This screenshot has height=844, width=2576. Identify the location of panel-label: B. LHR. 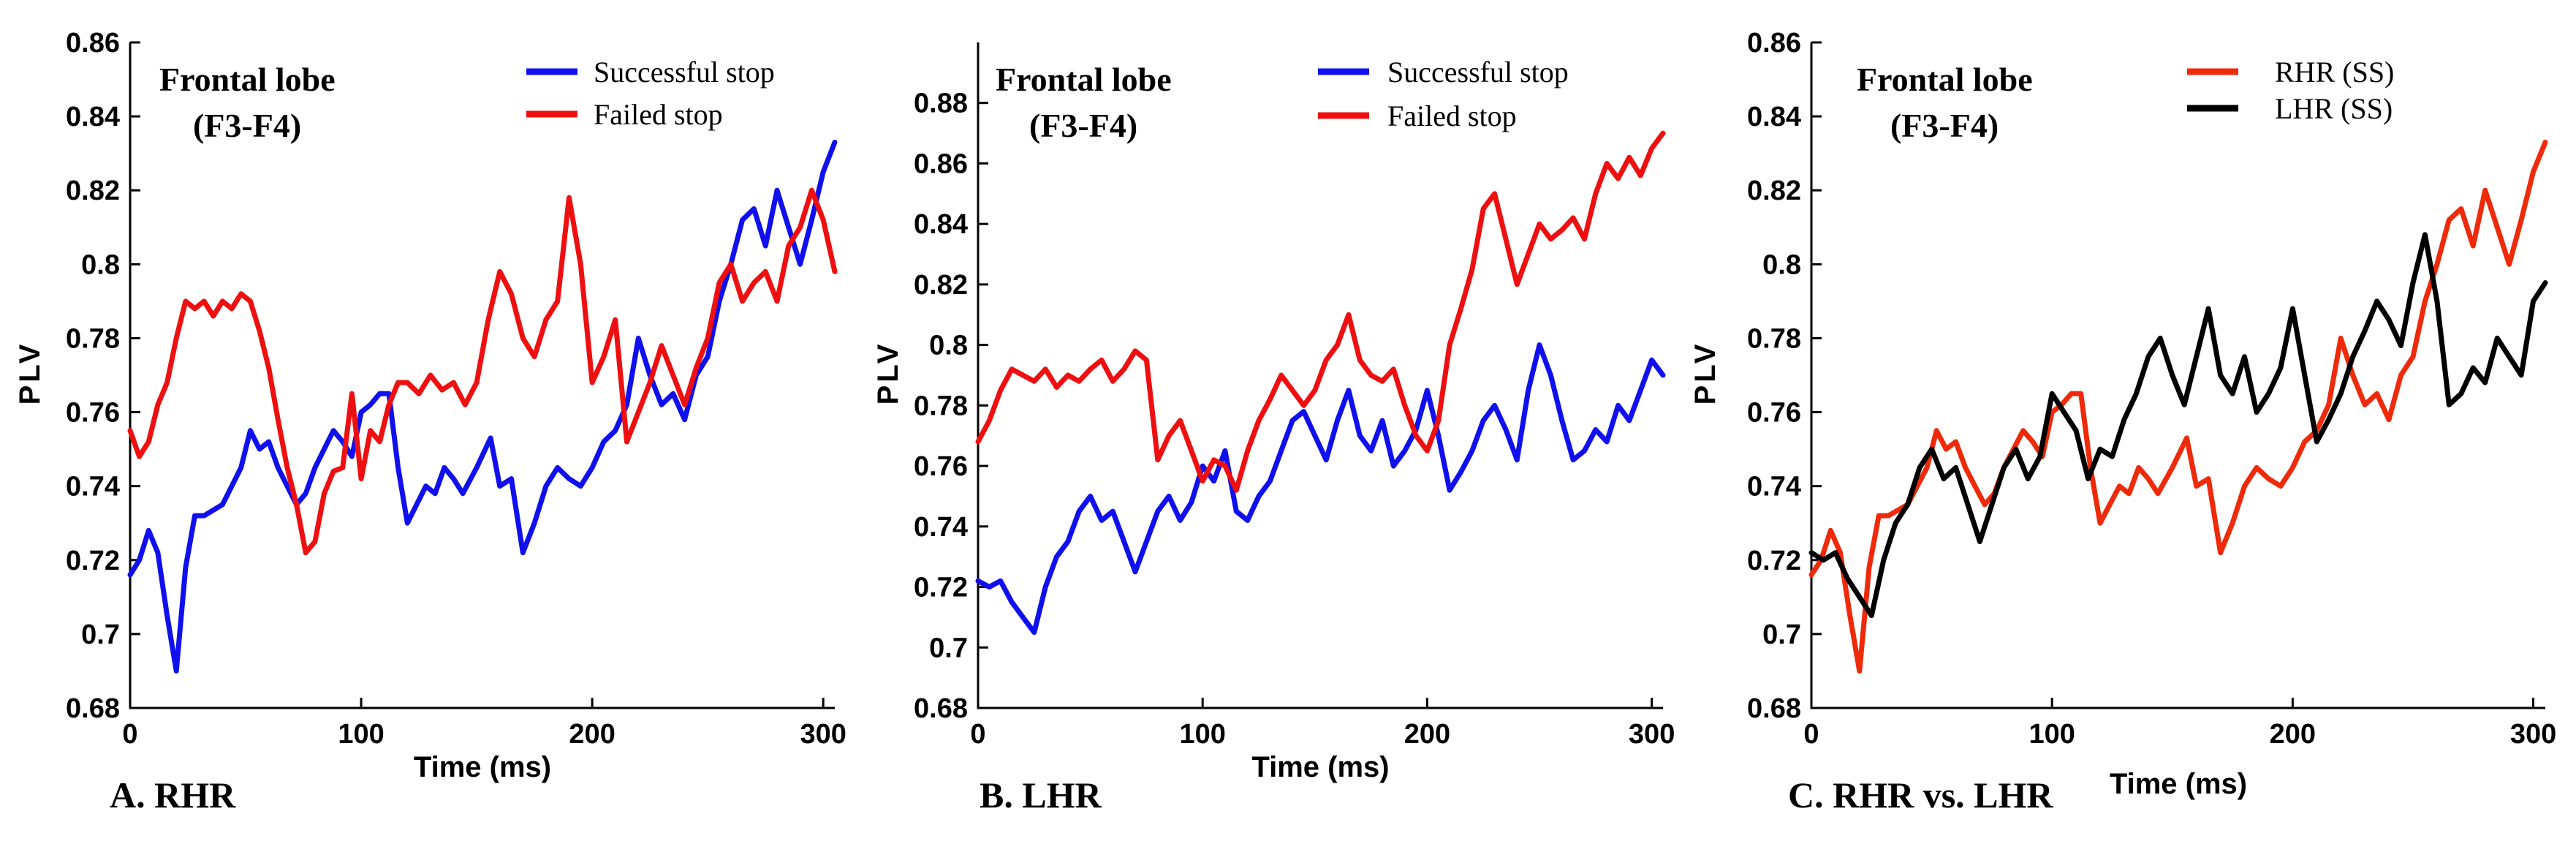
(1041, 795).